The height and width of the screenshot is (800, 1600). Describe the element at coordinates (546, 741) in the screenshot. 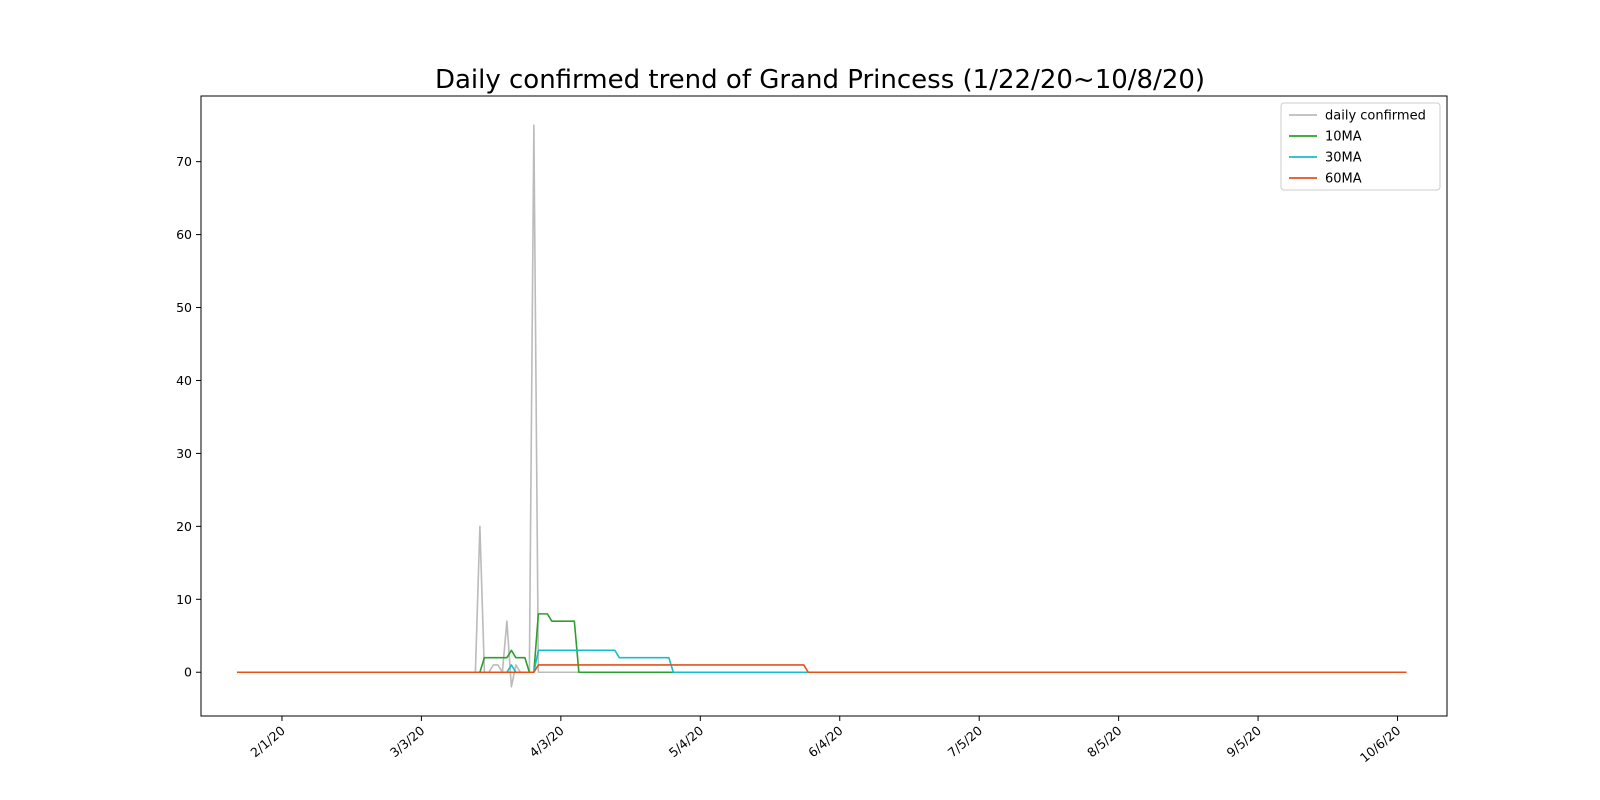

I see `x-tick-label: 4/3/20` at that location.